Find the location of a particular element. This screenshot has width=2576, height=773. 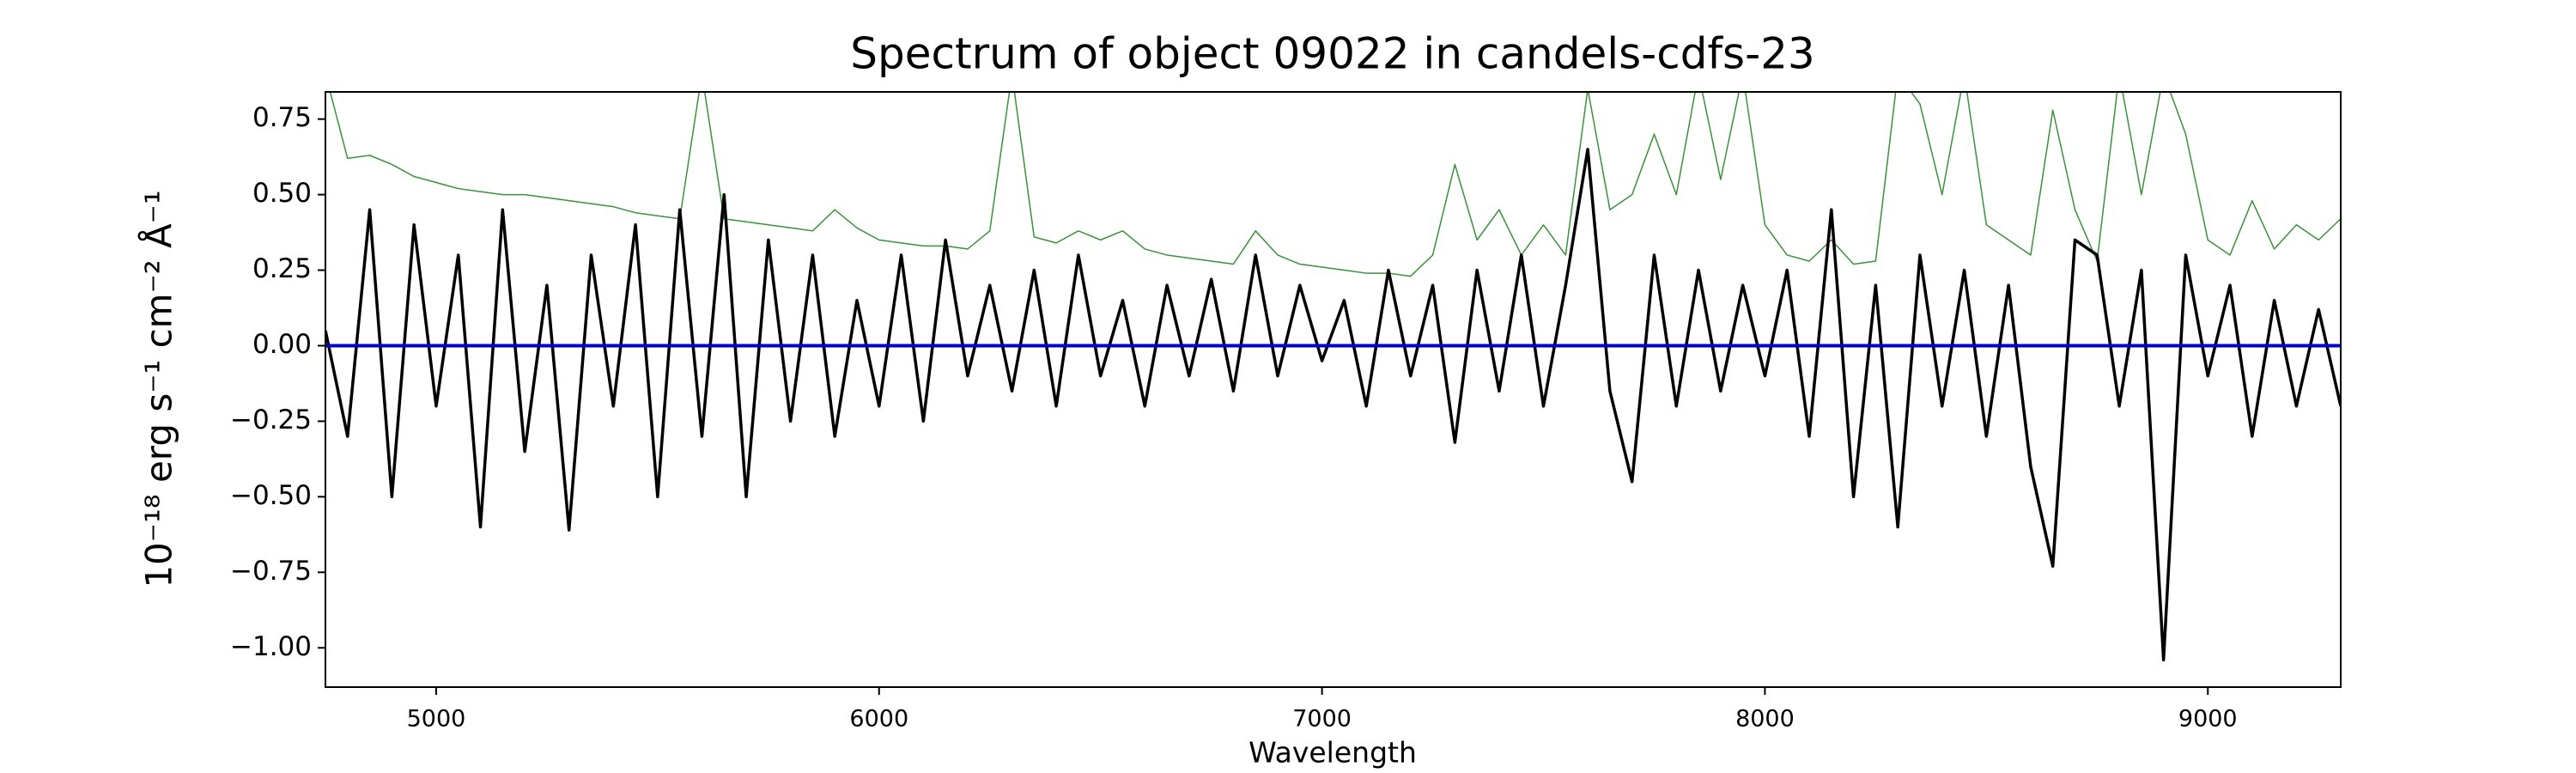

x-tick-label: 9000 is located at coordinates (2208, 719).